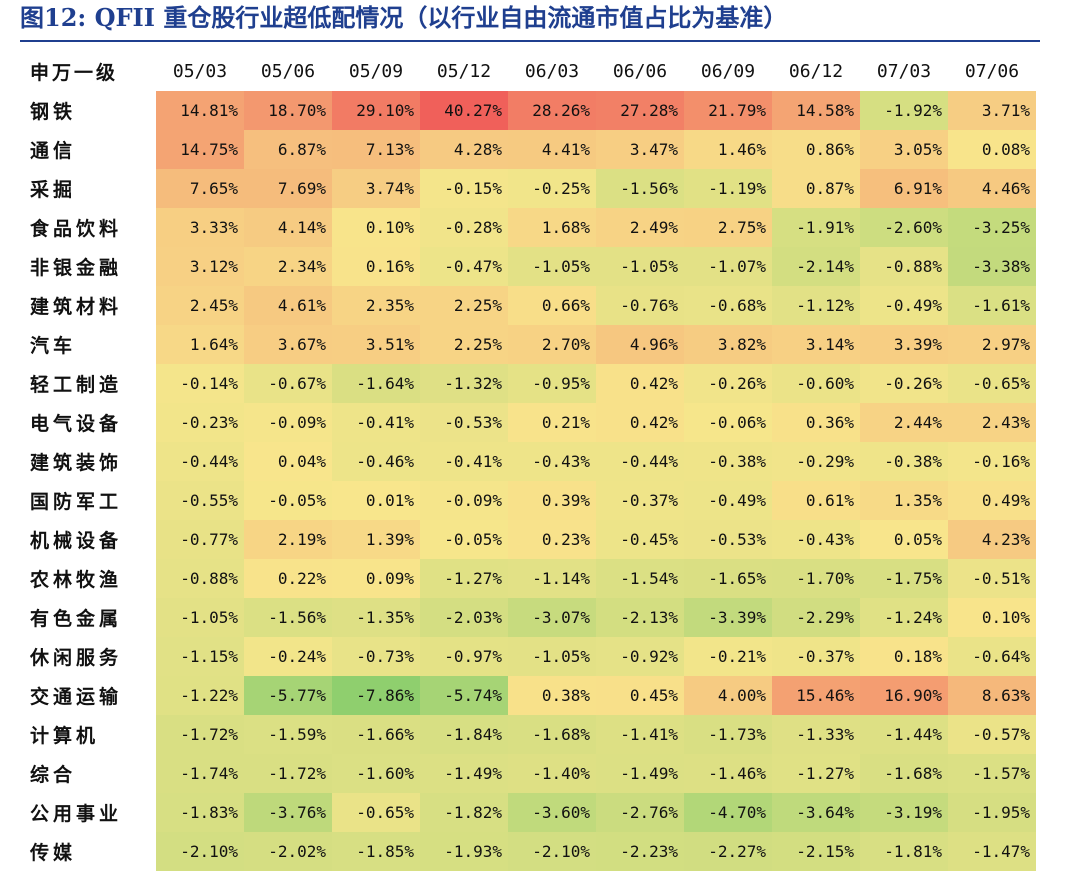 This screenshot has height=876, width=1080. What do you see at coordinates (464, 227) in the screenshot?
I see `heatmap-cell: -0.28%` at bounding box center [464, 227].